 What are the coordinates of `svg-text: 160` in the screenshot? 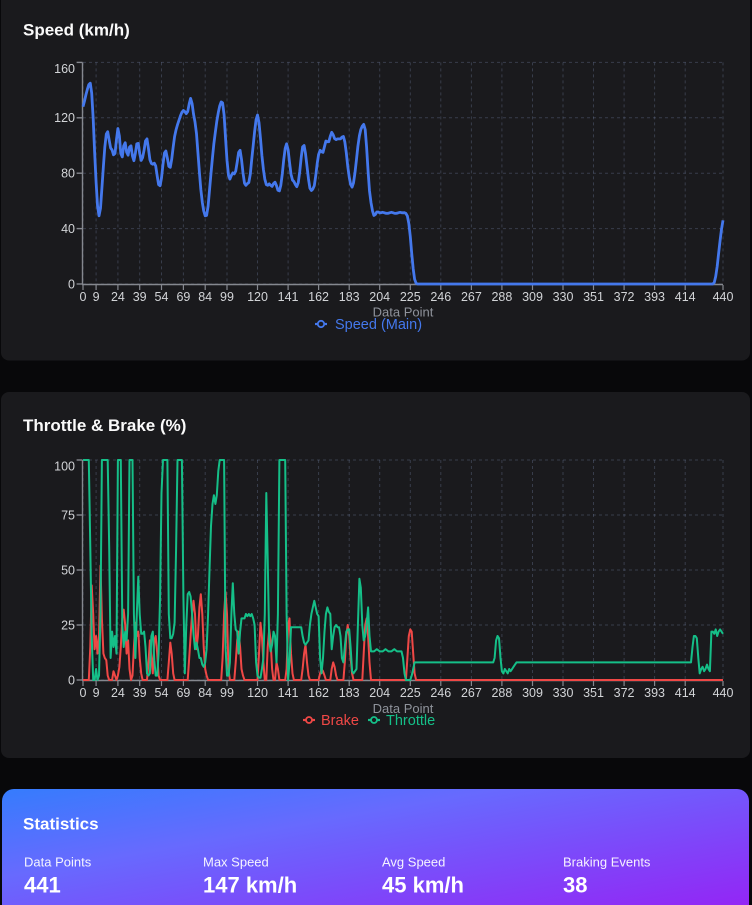 It's located at (64, 69).